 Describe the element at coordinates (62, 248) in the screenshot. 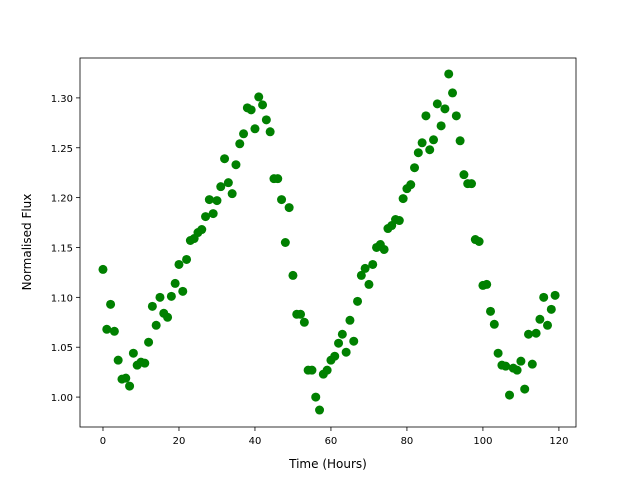

I see `y-tick-label: 1.15` at that location.